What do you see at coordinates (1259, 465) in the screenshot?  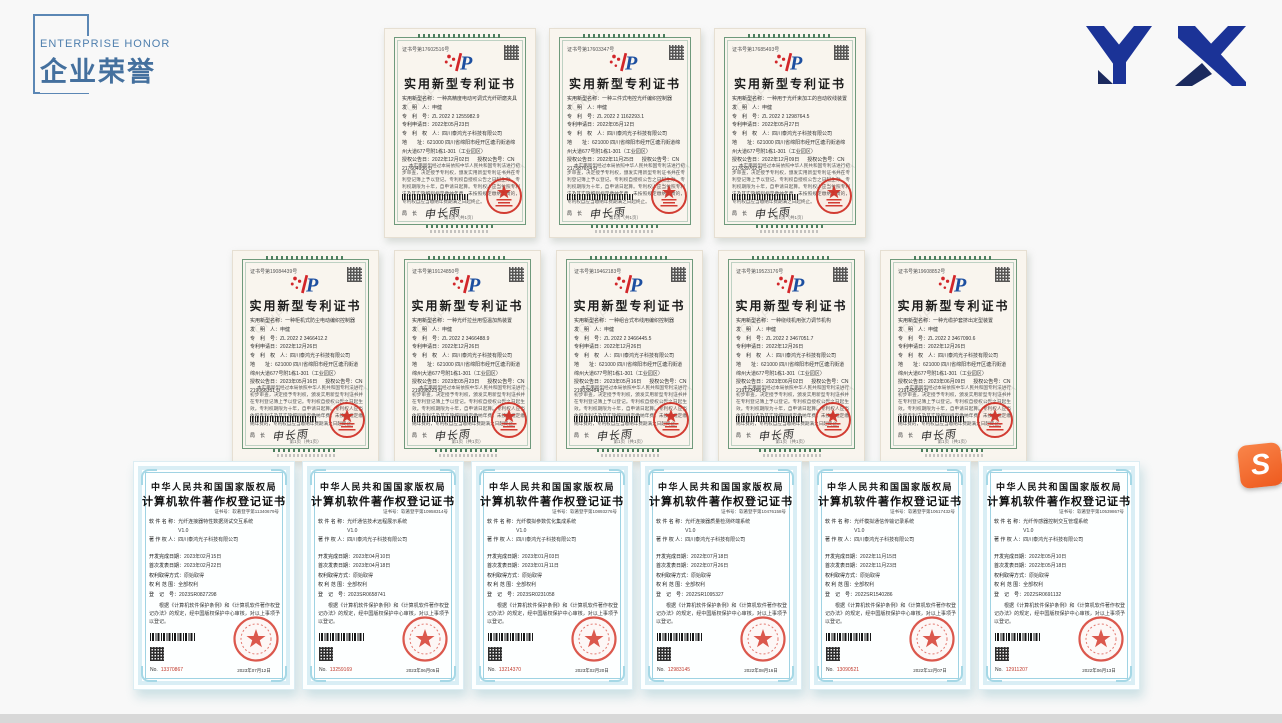 I see `sogou-tool-icon: S` at bounding box center [1259, 465].